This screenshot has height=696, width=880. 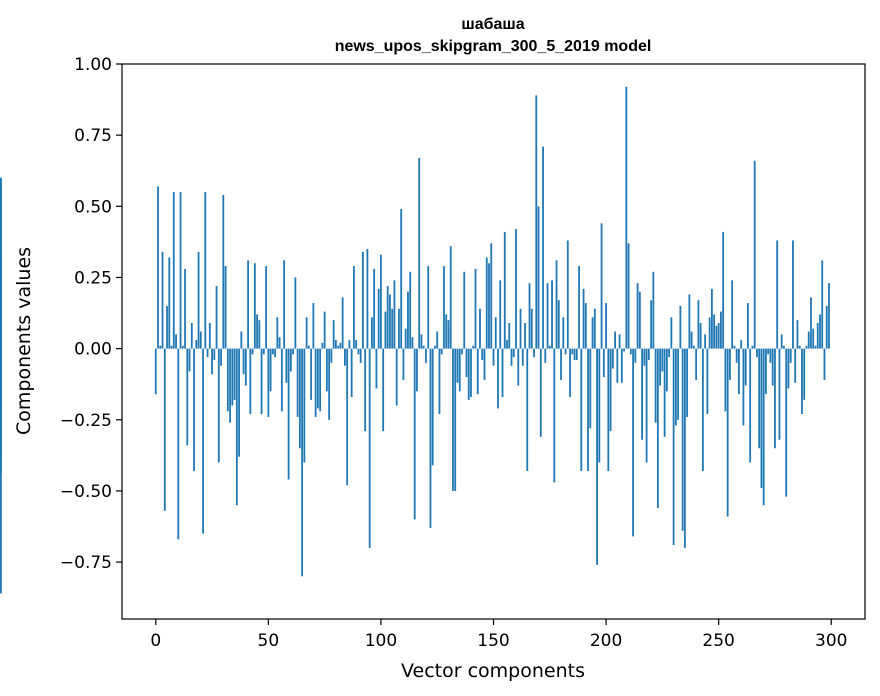 I want to click on x-tick-label: 0, so click(x=155, y=641).